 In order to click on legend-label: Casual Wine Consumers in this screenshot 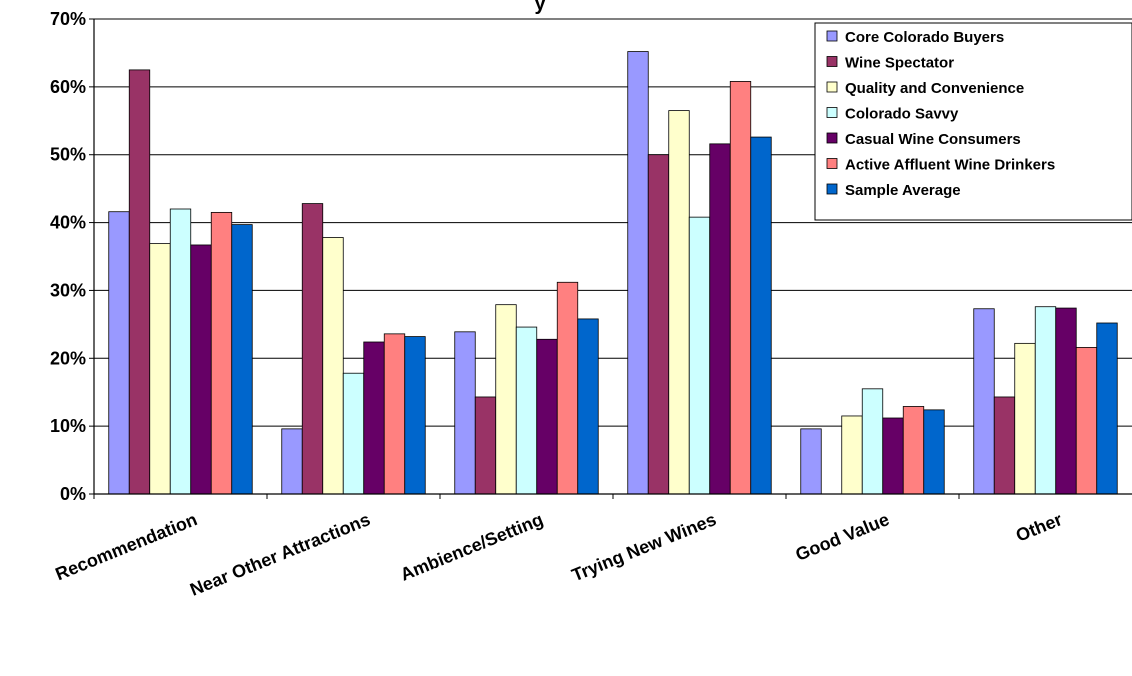, I will do `click(933, 139)`.